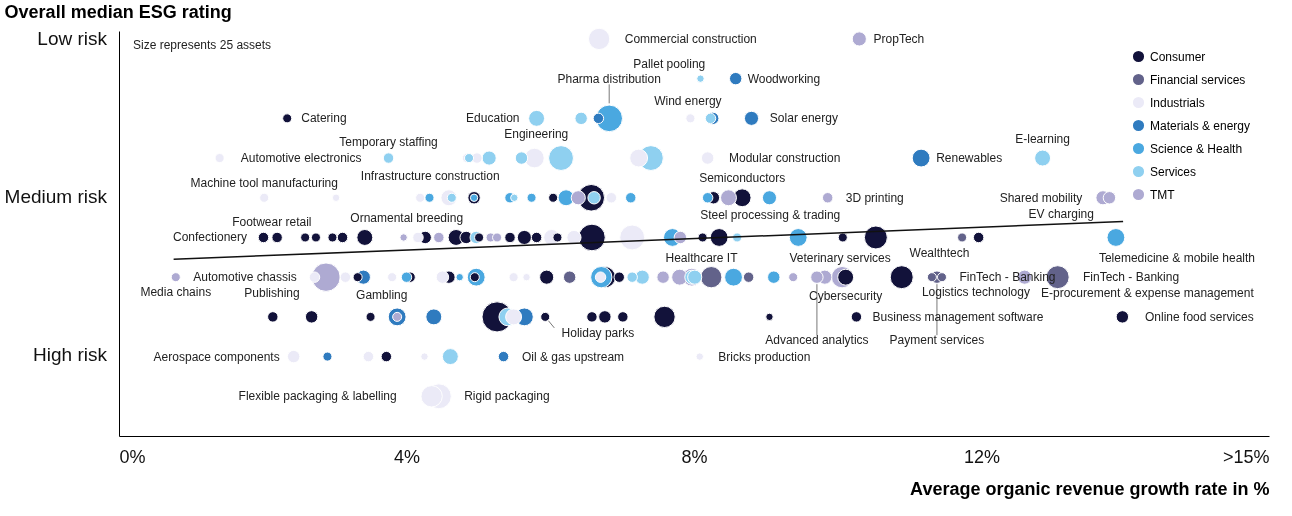  I want to click on annotation: Renewables, so click(969, 158).